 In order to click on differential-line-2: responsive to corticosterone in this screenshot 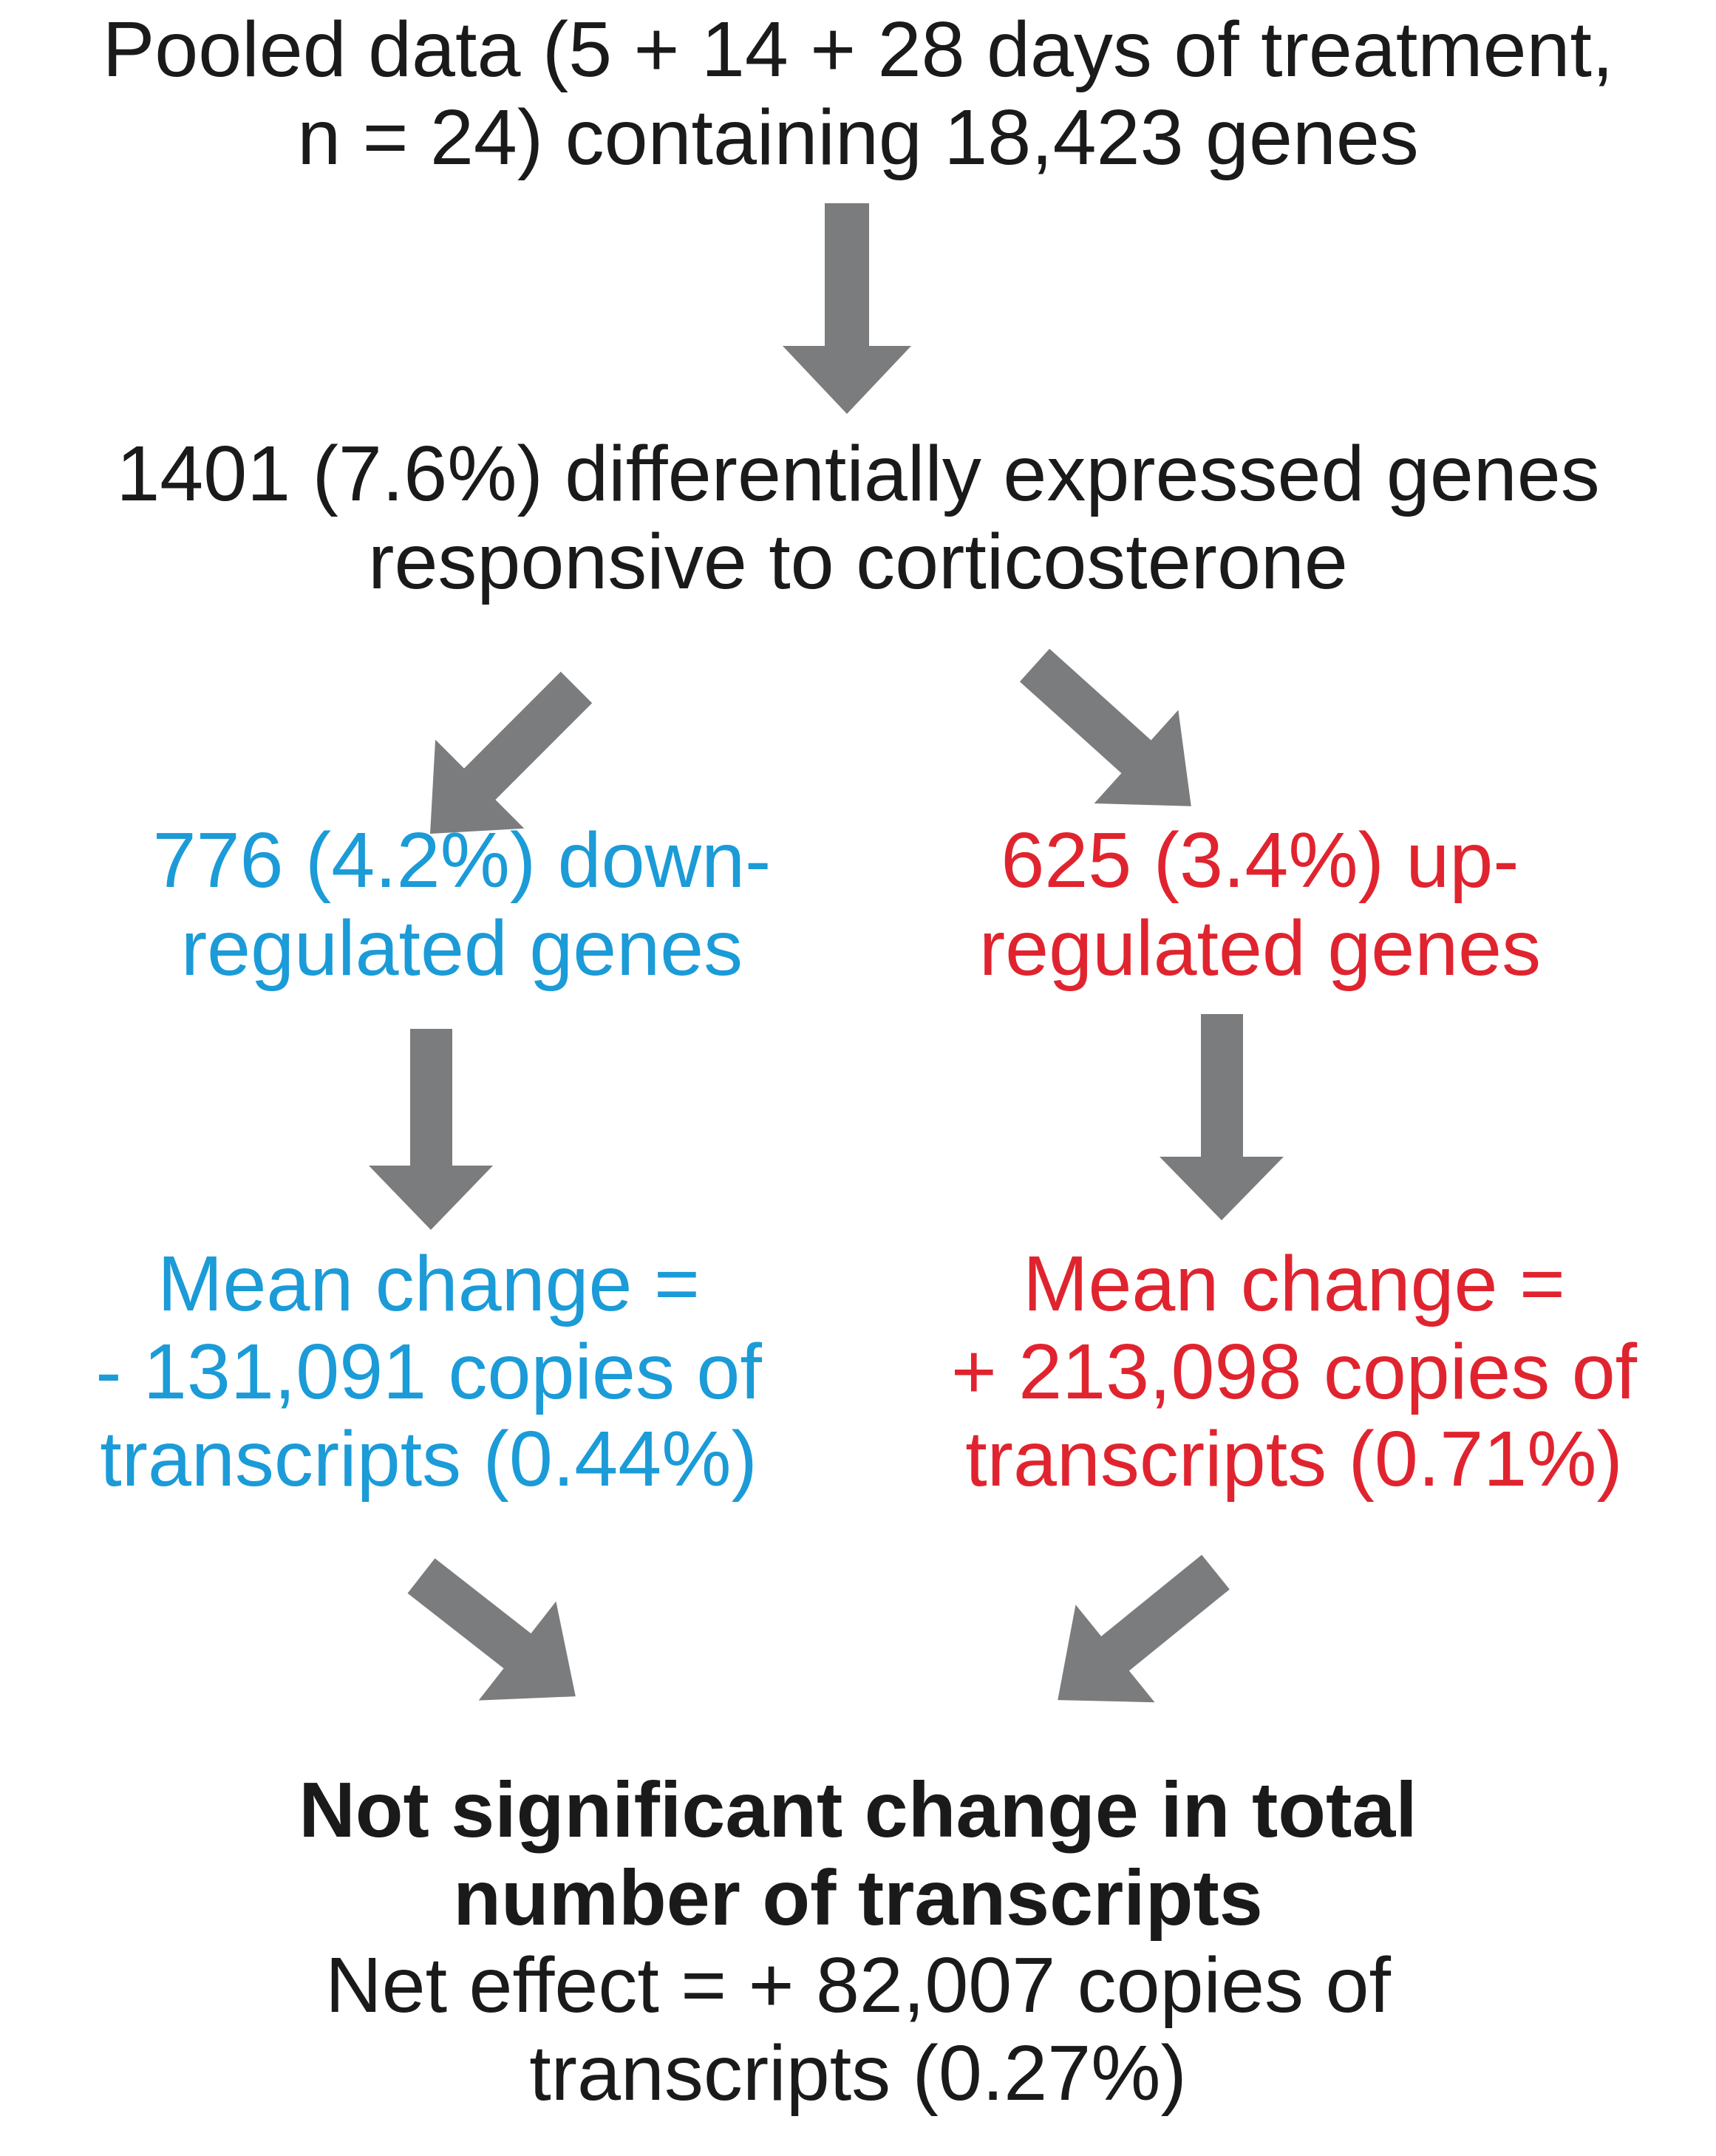, I will do `click(858, 561)`.